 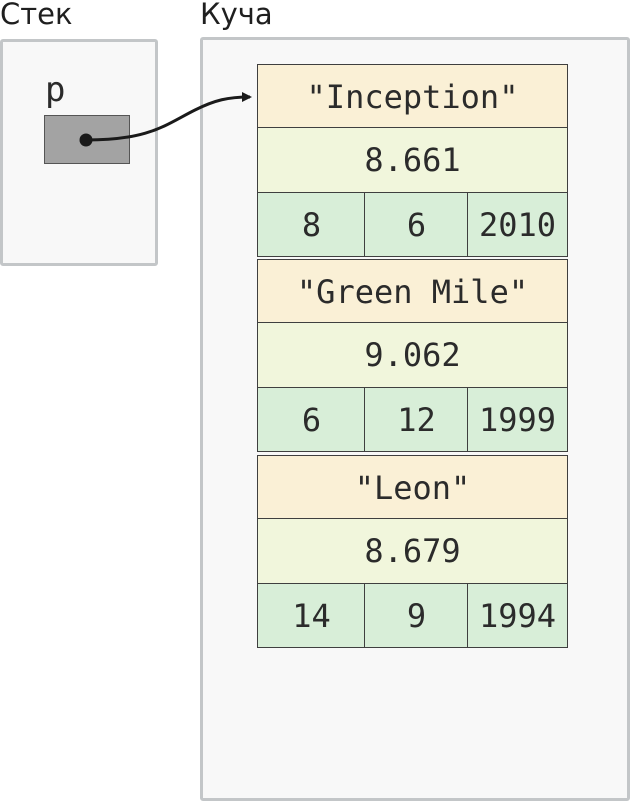 What do you see at coordinates (236, 15) in the screenshot?
I see `heap-label: Куча` at bounding box center [236, 15].